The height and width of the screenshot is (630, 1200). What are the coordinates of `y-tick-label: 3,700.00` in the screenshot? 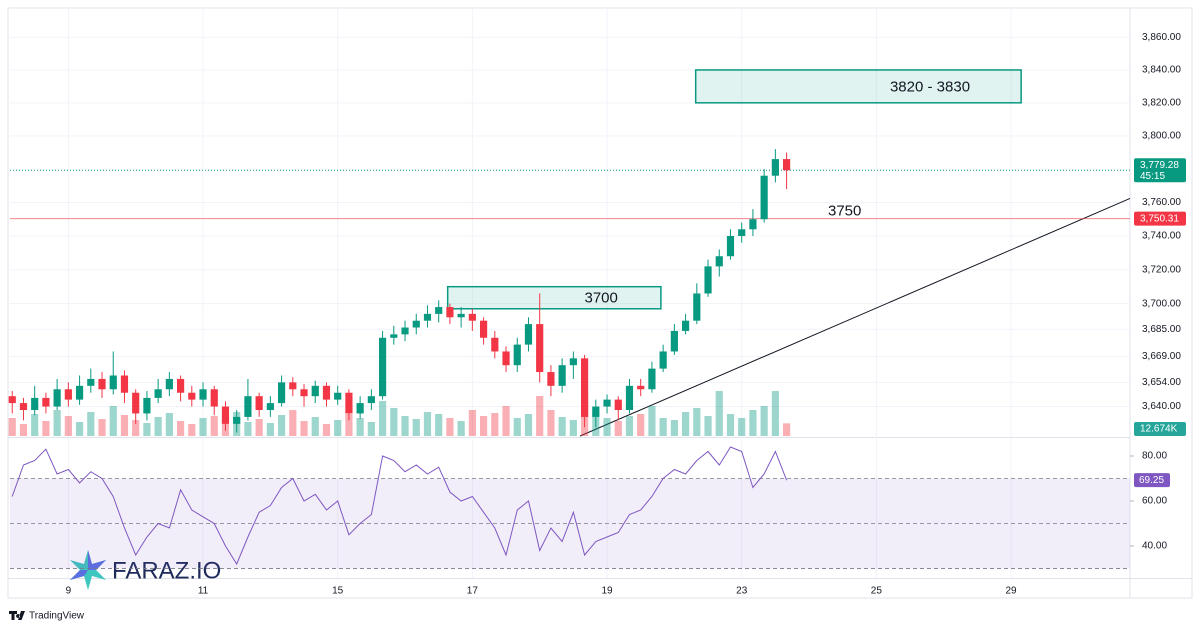 It's located at (1161, 303).